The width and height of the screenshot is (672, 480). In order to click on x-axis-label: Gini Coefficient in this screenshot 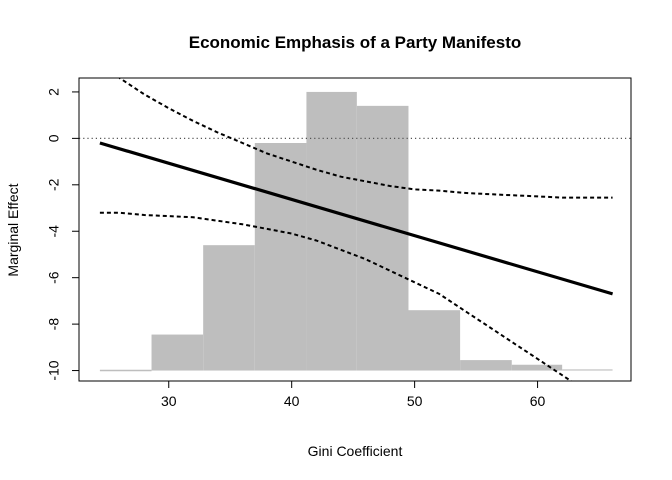, I will do `click(355, 451)`.